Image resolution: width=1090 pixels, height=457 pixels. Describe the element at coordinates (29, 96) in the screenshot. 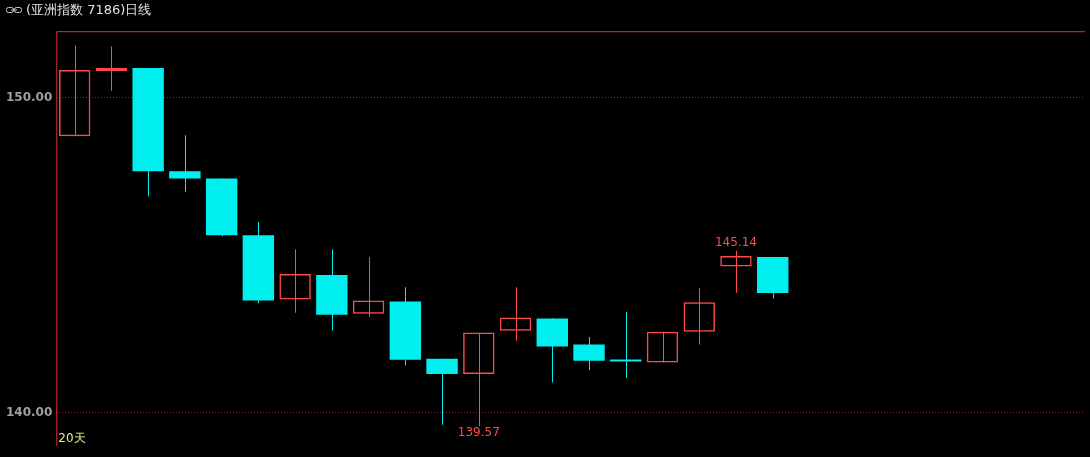

I see `y-tick-label: 150.00` at that location.